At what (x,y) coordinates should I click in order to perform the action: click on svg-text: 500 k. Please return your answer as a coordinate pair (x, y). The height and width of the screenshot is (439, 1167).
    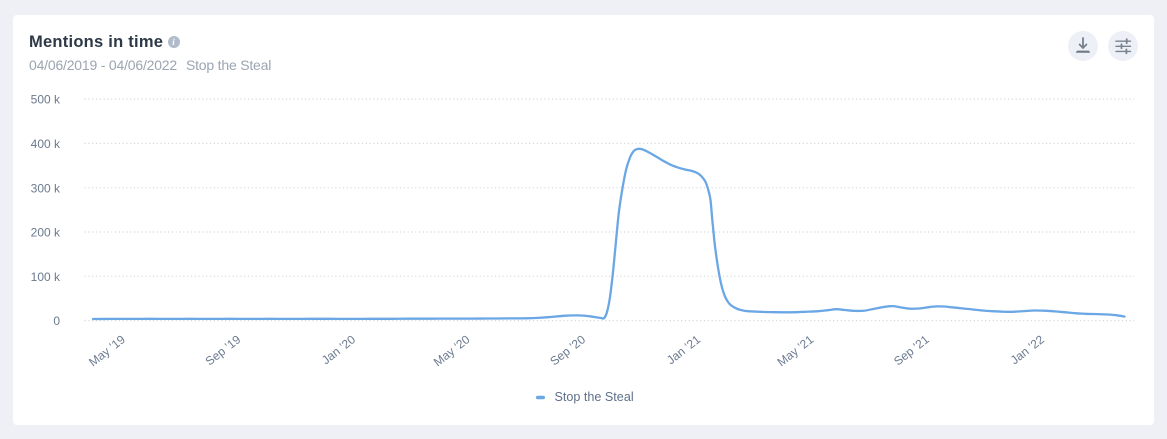
    Looking at the image, I should click on (46, 100).